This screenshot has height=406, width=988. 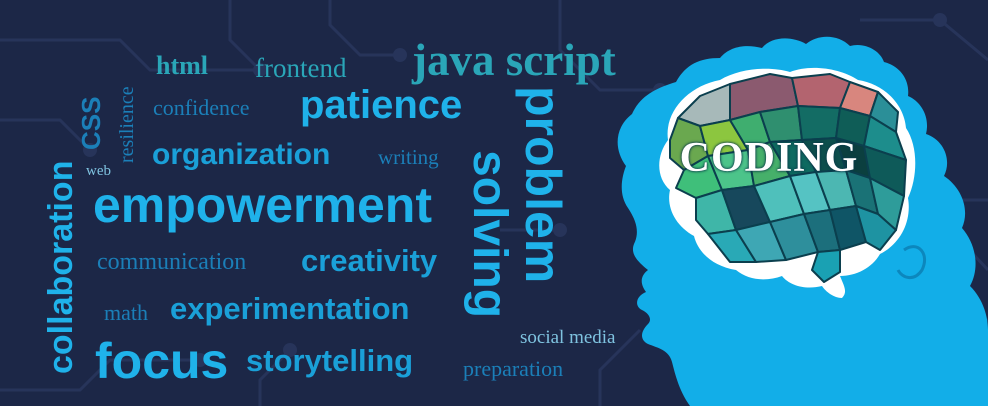 What do you see at coordinates (290, 308) in the screenshot?
I see `word-experimentation: experimentation` at bounding box center [290, 308].